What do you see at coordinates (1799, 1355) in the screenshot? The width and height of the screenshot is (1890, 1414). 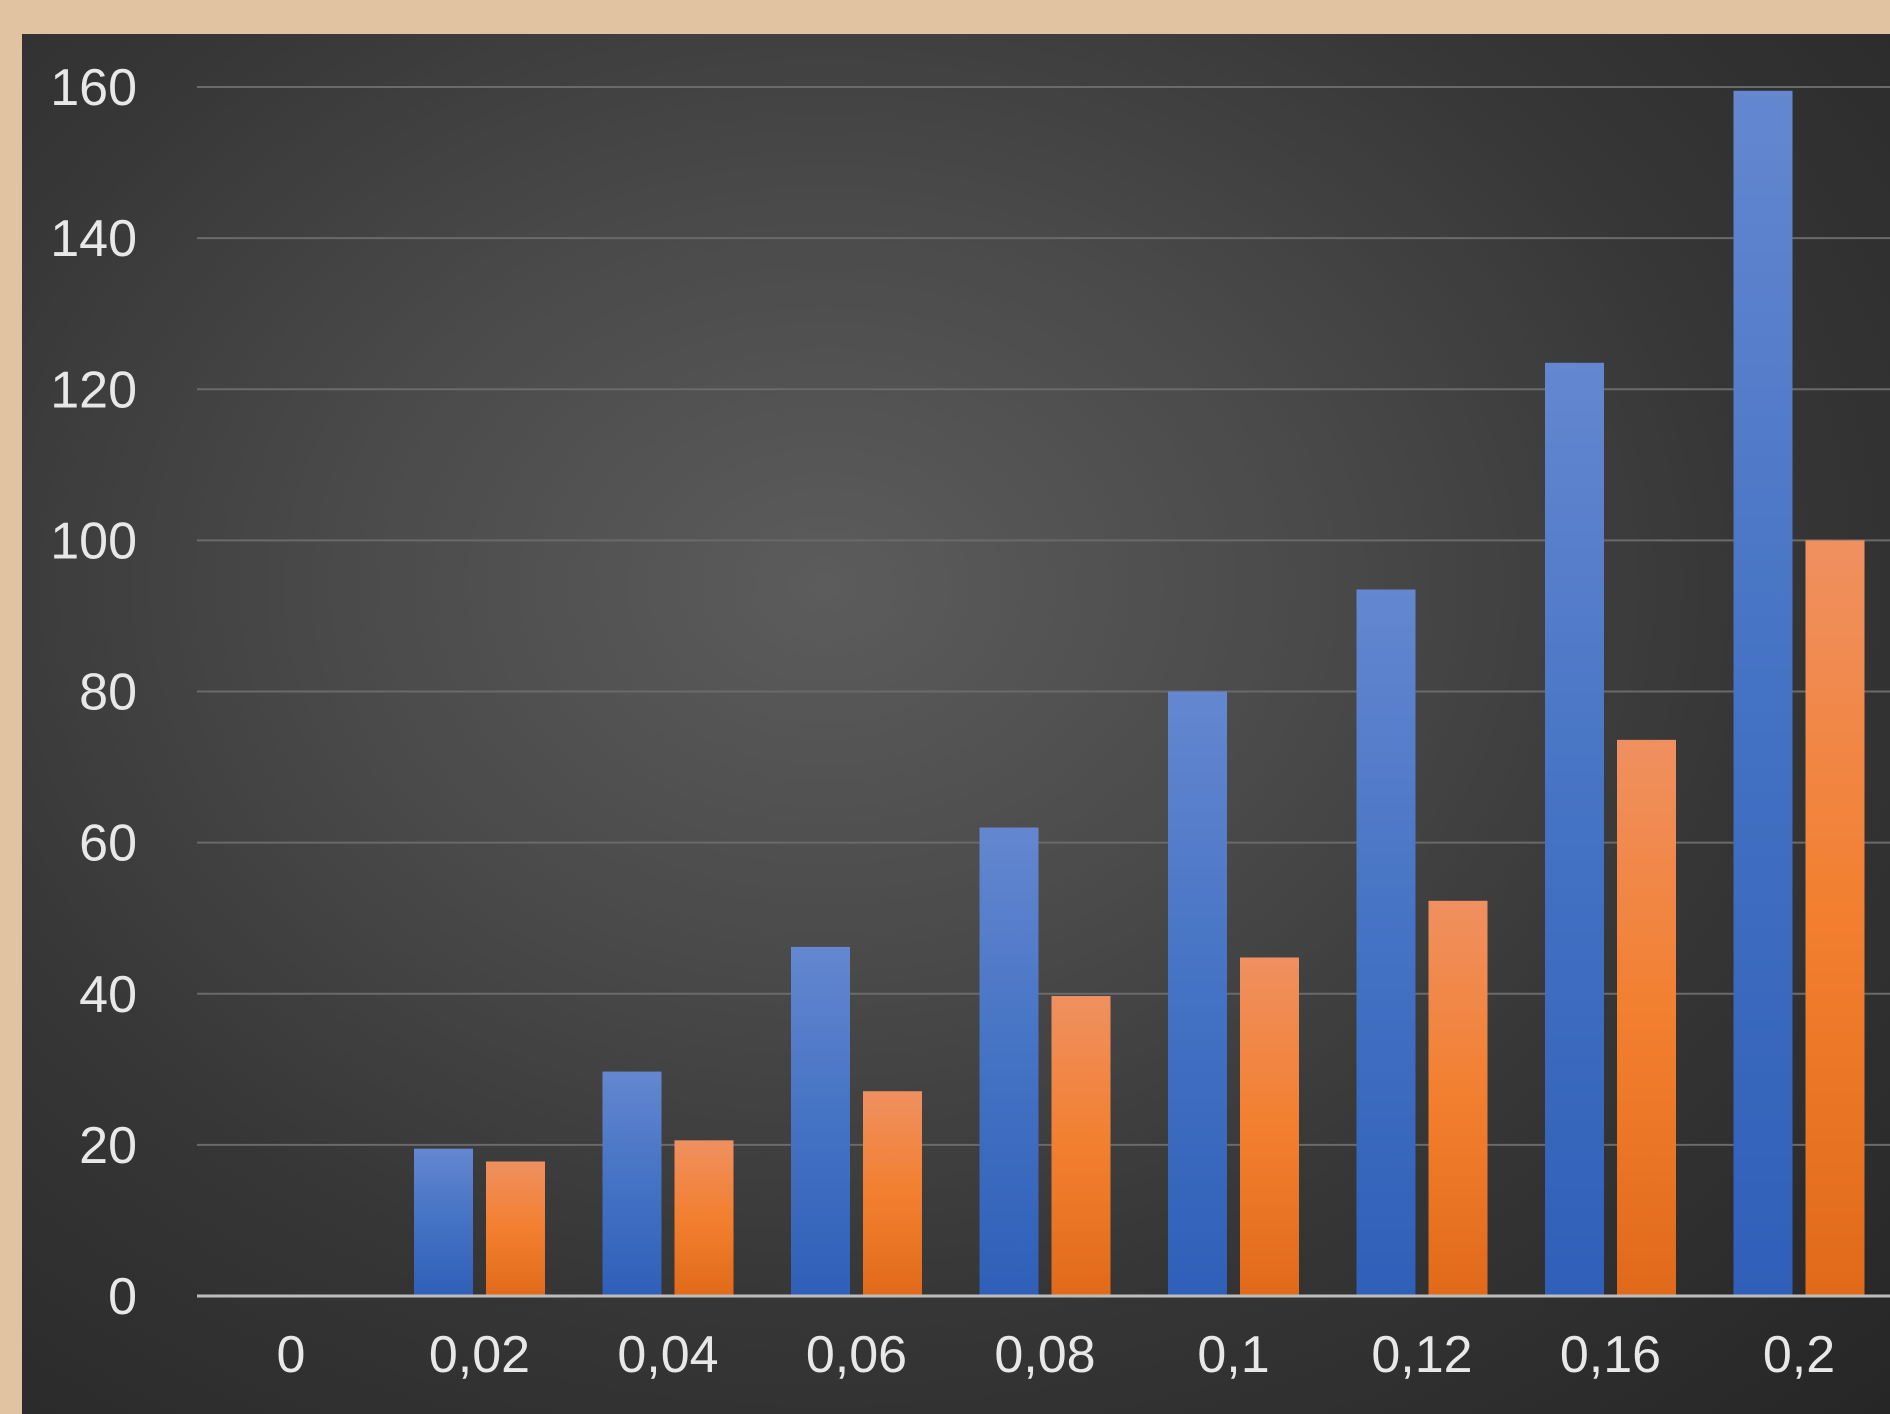 I see `x-tick-label: 0,2` at bounding box center [1799, 1355].